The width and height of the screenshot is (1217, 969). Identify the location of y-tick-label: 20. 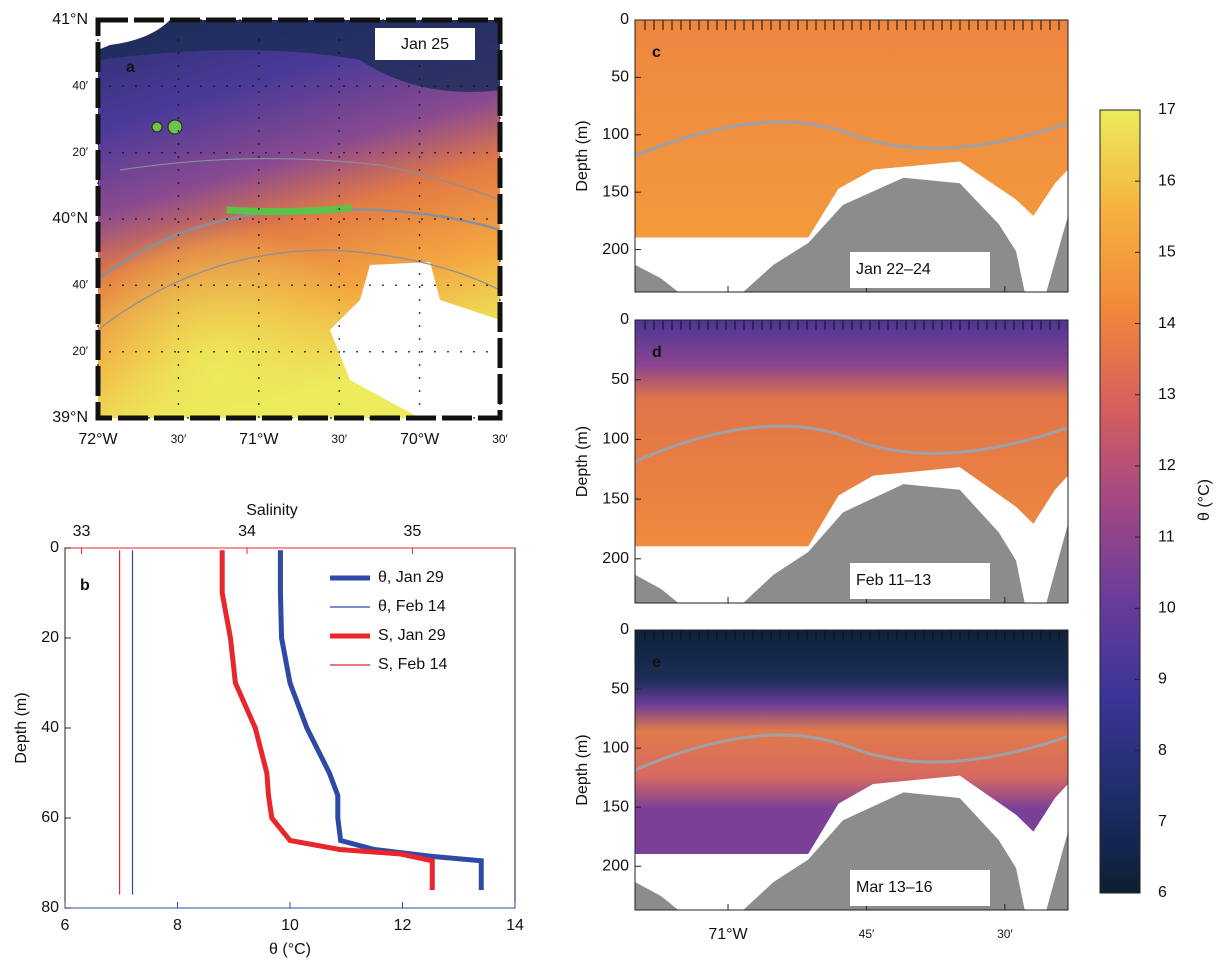
(50, 637).